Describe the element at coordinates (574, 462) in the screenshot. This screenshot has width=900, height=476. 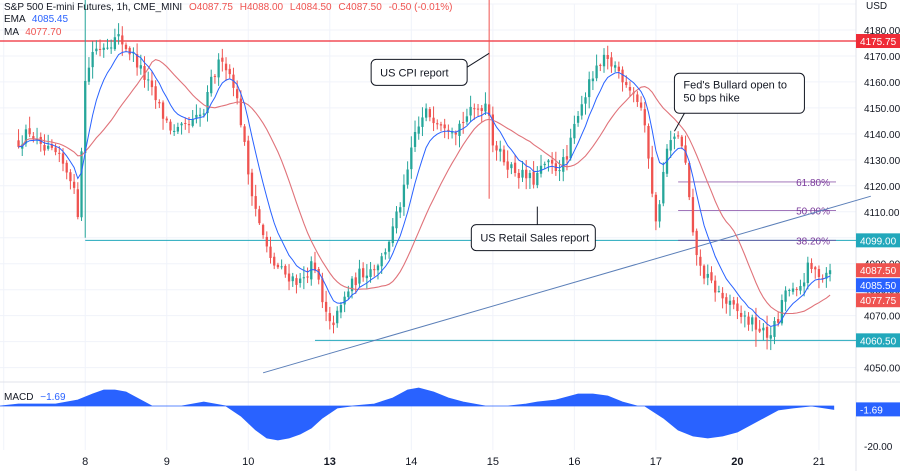
I see `time-tick-label: 16` at that location.